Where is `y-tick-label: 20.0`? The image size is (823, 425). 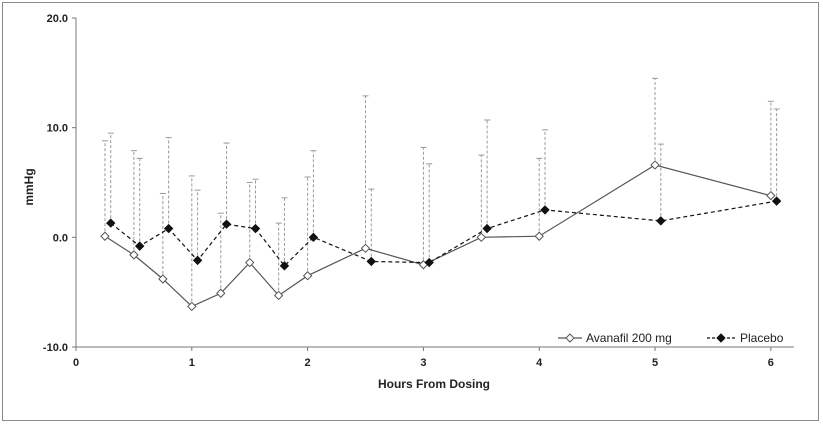 y-tick-label: 20.0 is located at coordinates (57, 19).